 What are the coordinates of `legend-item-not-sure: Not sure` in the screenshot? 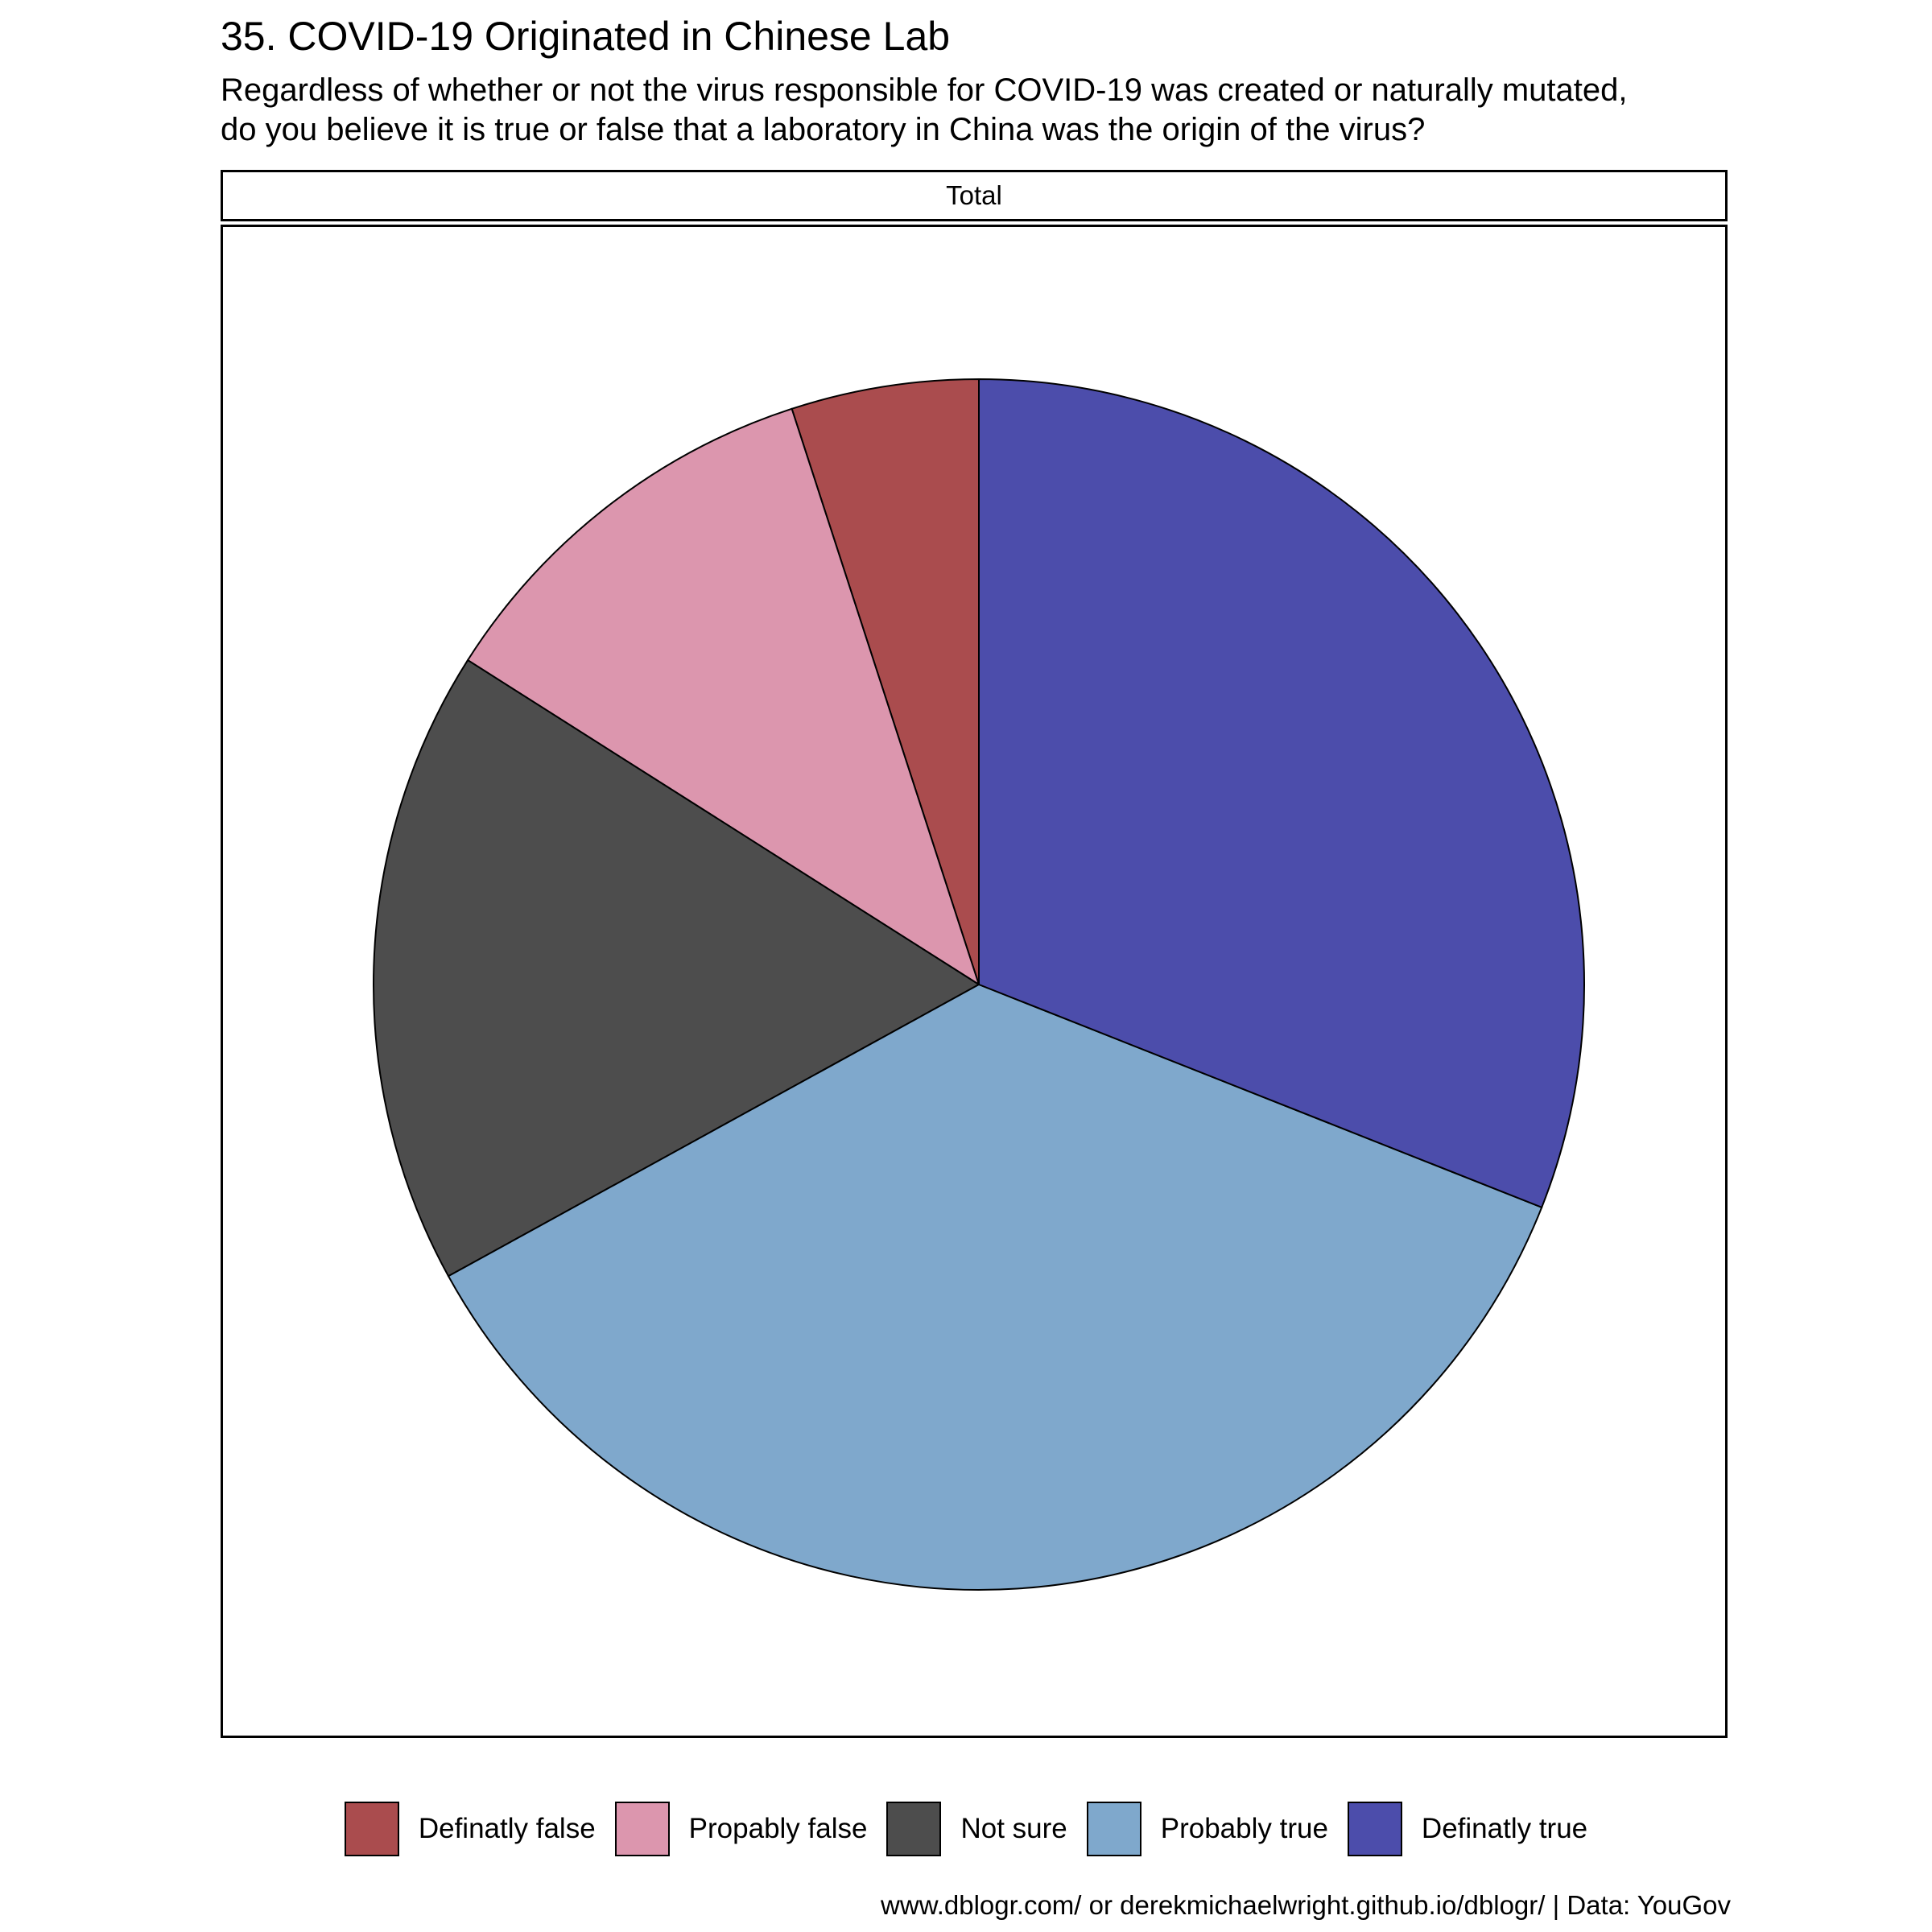 It's located at (976, 1829).